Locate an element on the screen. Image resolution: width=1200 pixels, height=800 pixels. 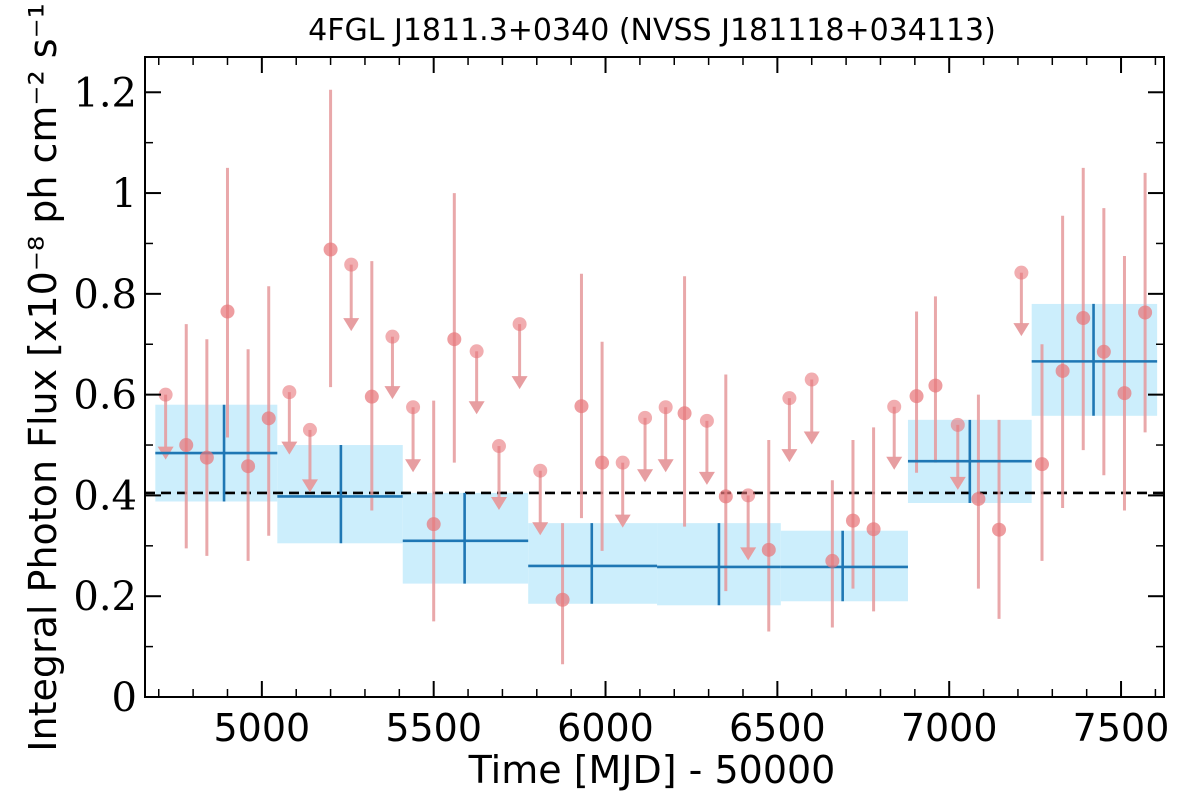
y-tick-label-1: 0.2 is located at coordinates (105, 597).